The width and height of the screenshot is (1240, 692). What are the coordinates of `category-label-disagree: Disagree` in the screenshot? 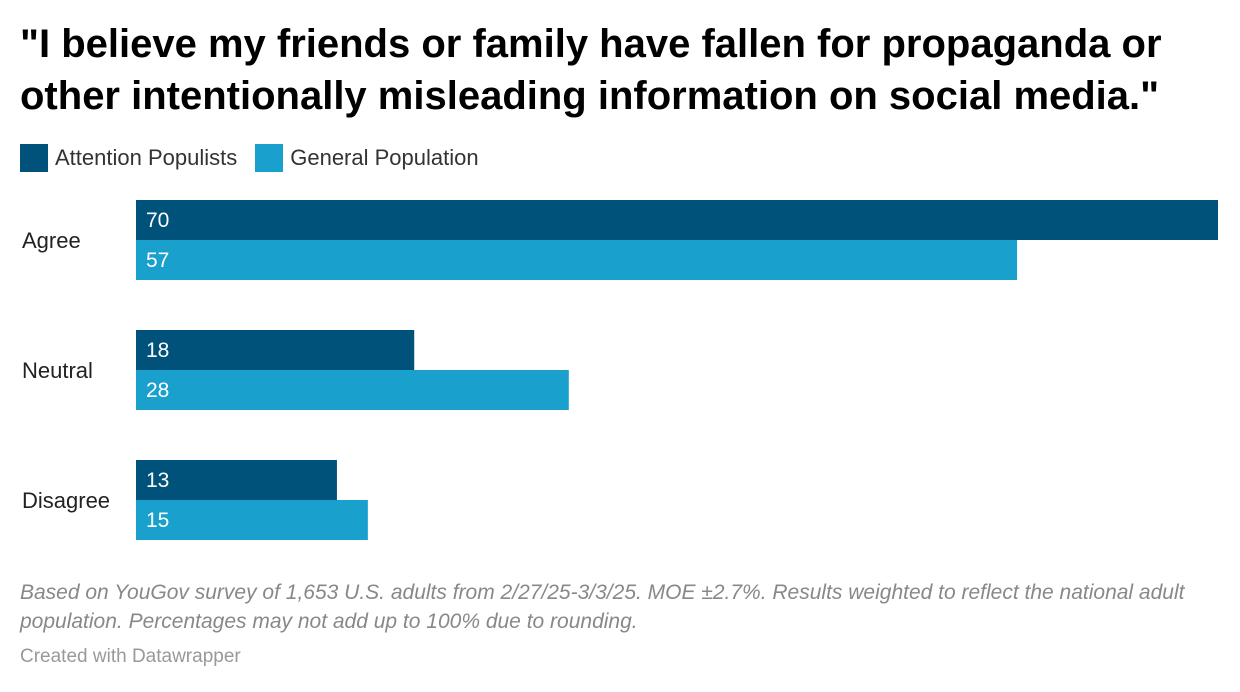 It's located at (66, 500).